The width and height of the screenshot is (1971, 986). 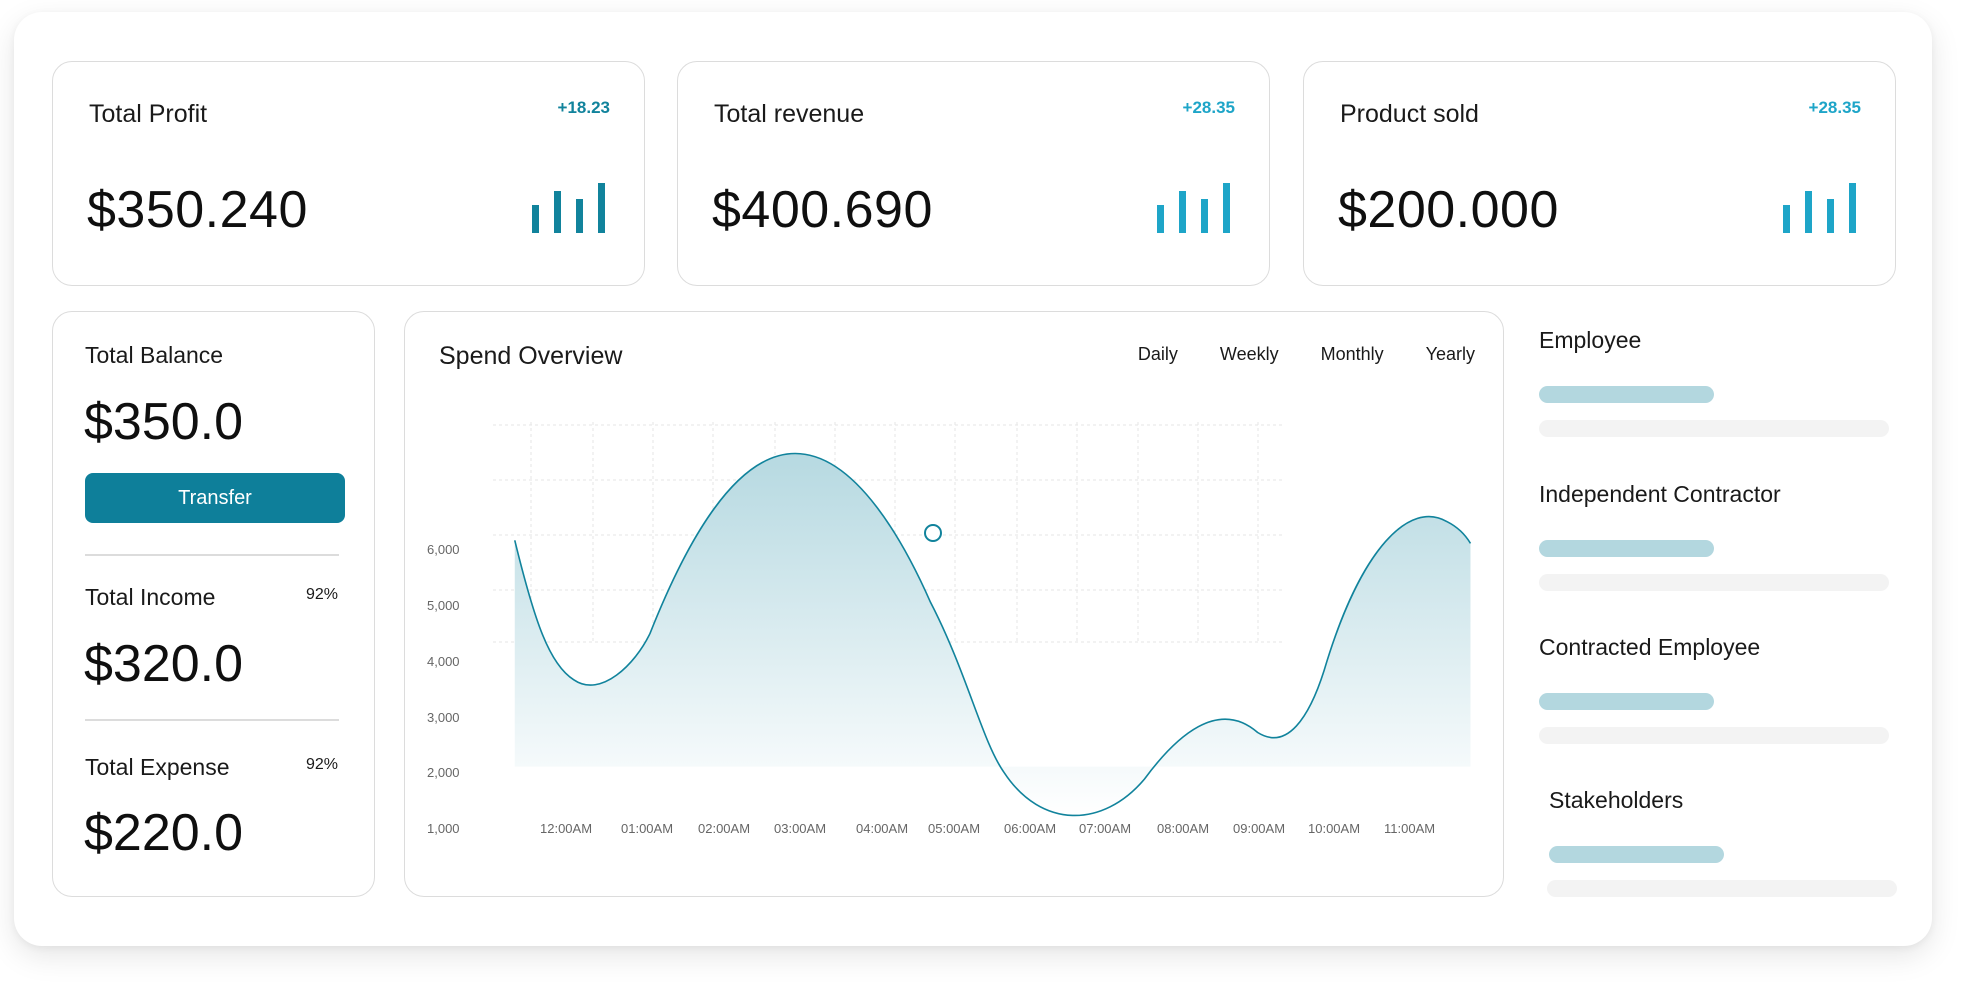 What do you see at coordinates (443, 717) in the screenshot?
I see `y-tick-label: 3,000` at bounding box center [443, 717].